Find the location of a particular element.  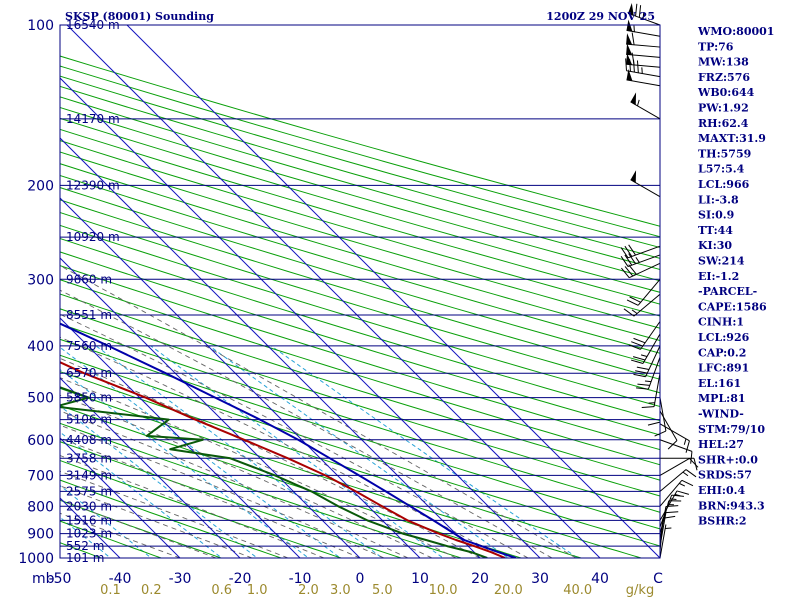

index-value: FRZ:576 is located at coordinates (724, 77).